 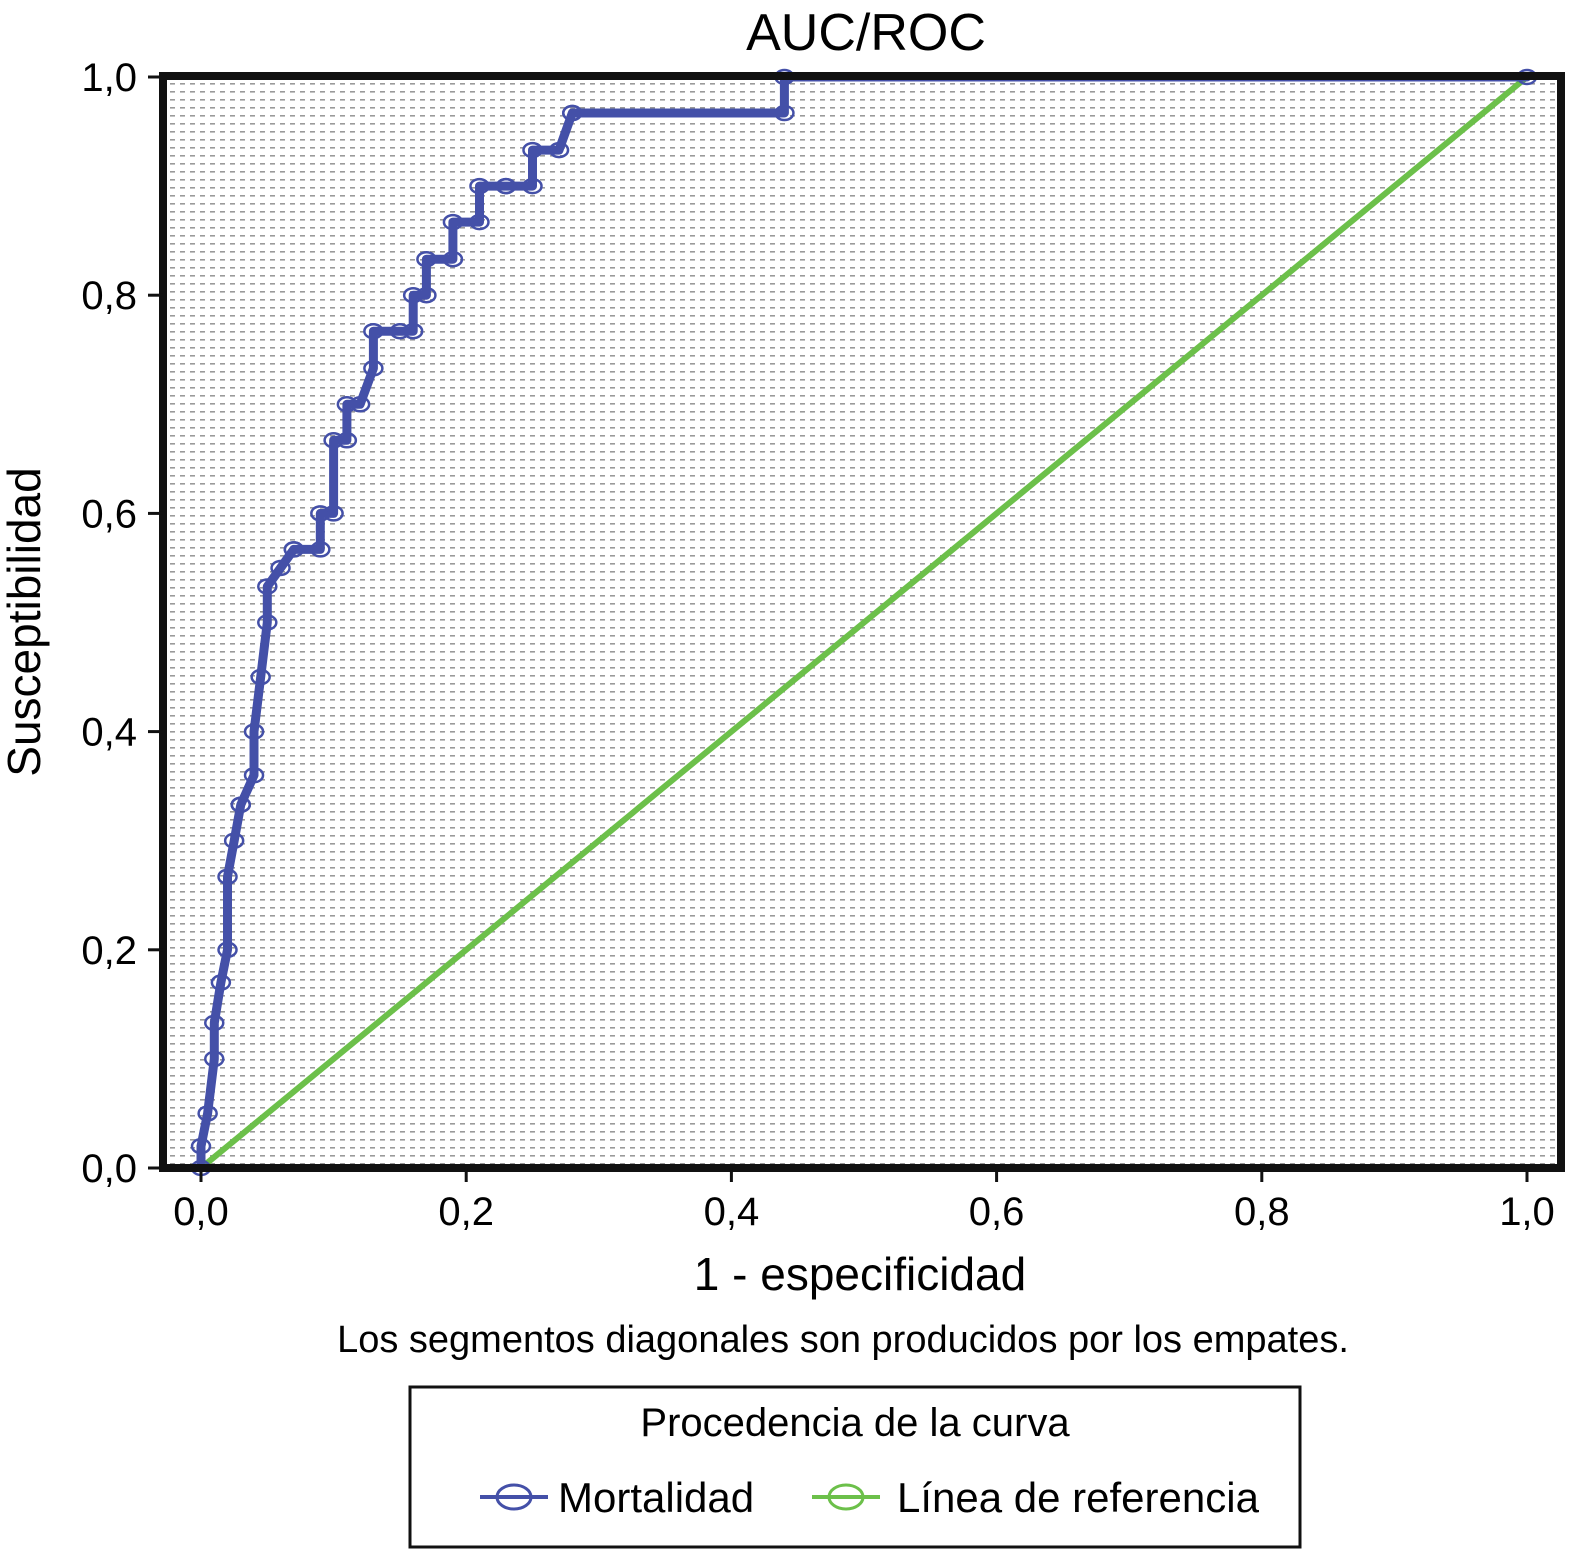 I want to click on x-axis-ticks: 0,0 0,2 0,4 0,6 0,8 1,0, so click(x=864, y=1201).